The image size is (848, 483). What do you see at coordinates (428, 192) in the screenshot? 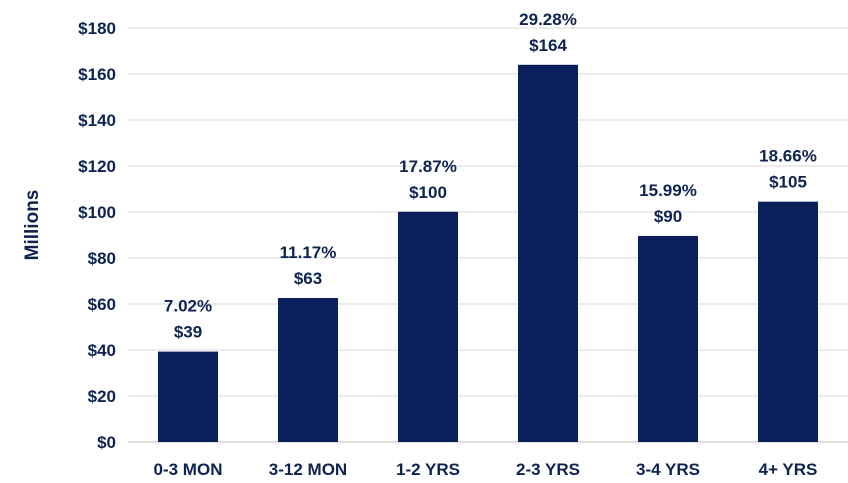
I see `value-label: $100` at bounding box center [428, 192].